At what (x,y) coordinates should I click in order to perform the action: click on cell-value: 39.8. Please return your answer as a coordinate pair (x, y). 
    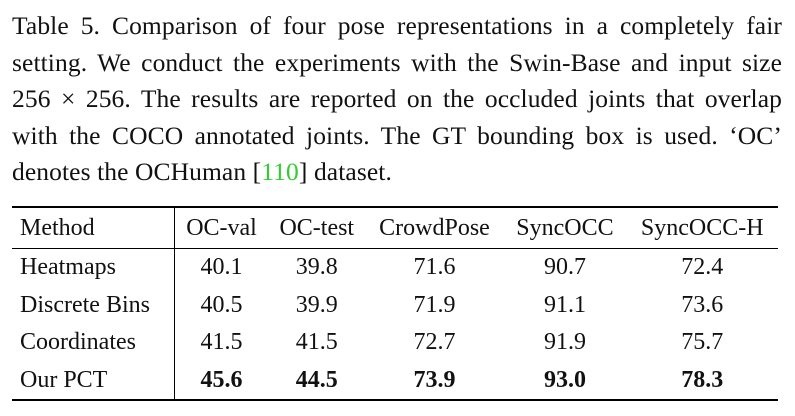
    Looking at the image, I should click on (316, 267).